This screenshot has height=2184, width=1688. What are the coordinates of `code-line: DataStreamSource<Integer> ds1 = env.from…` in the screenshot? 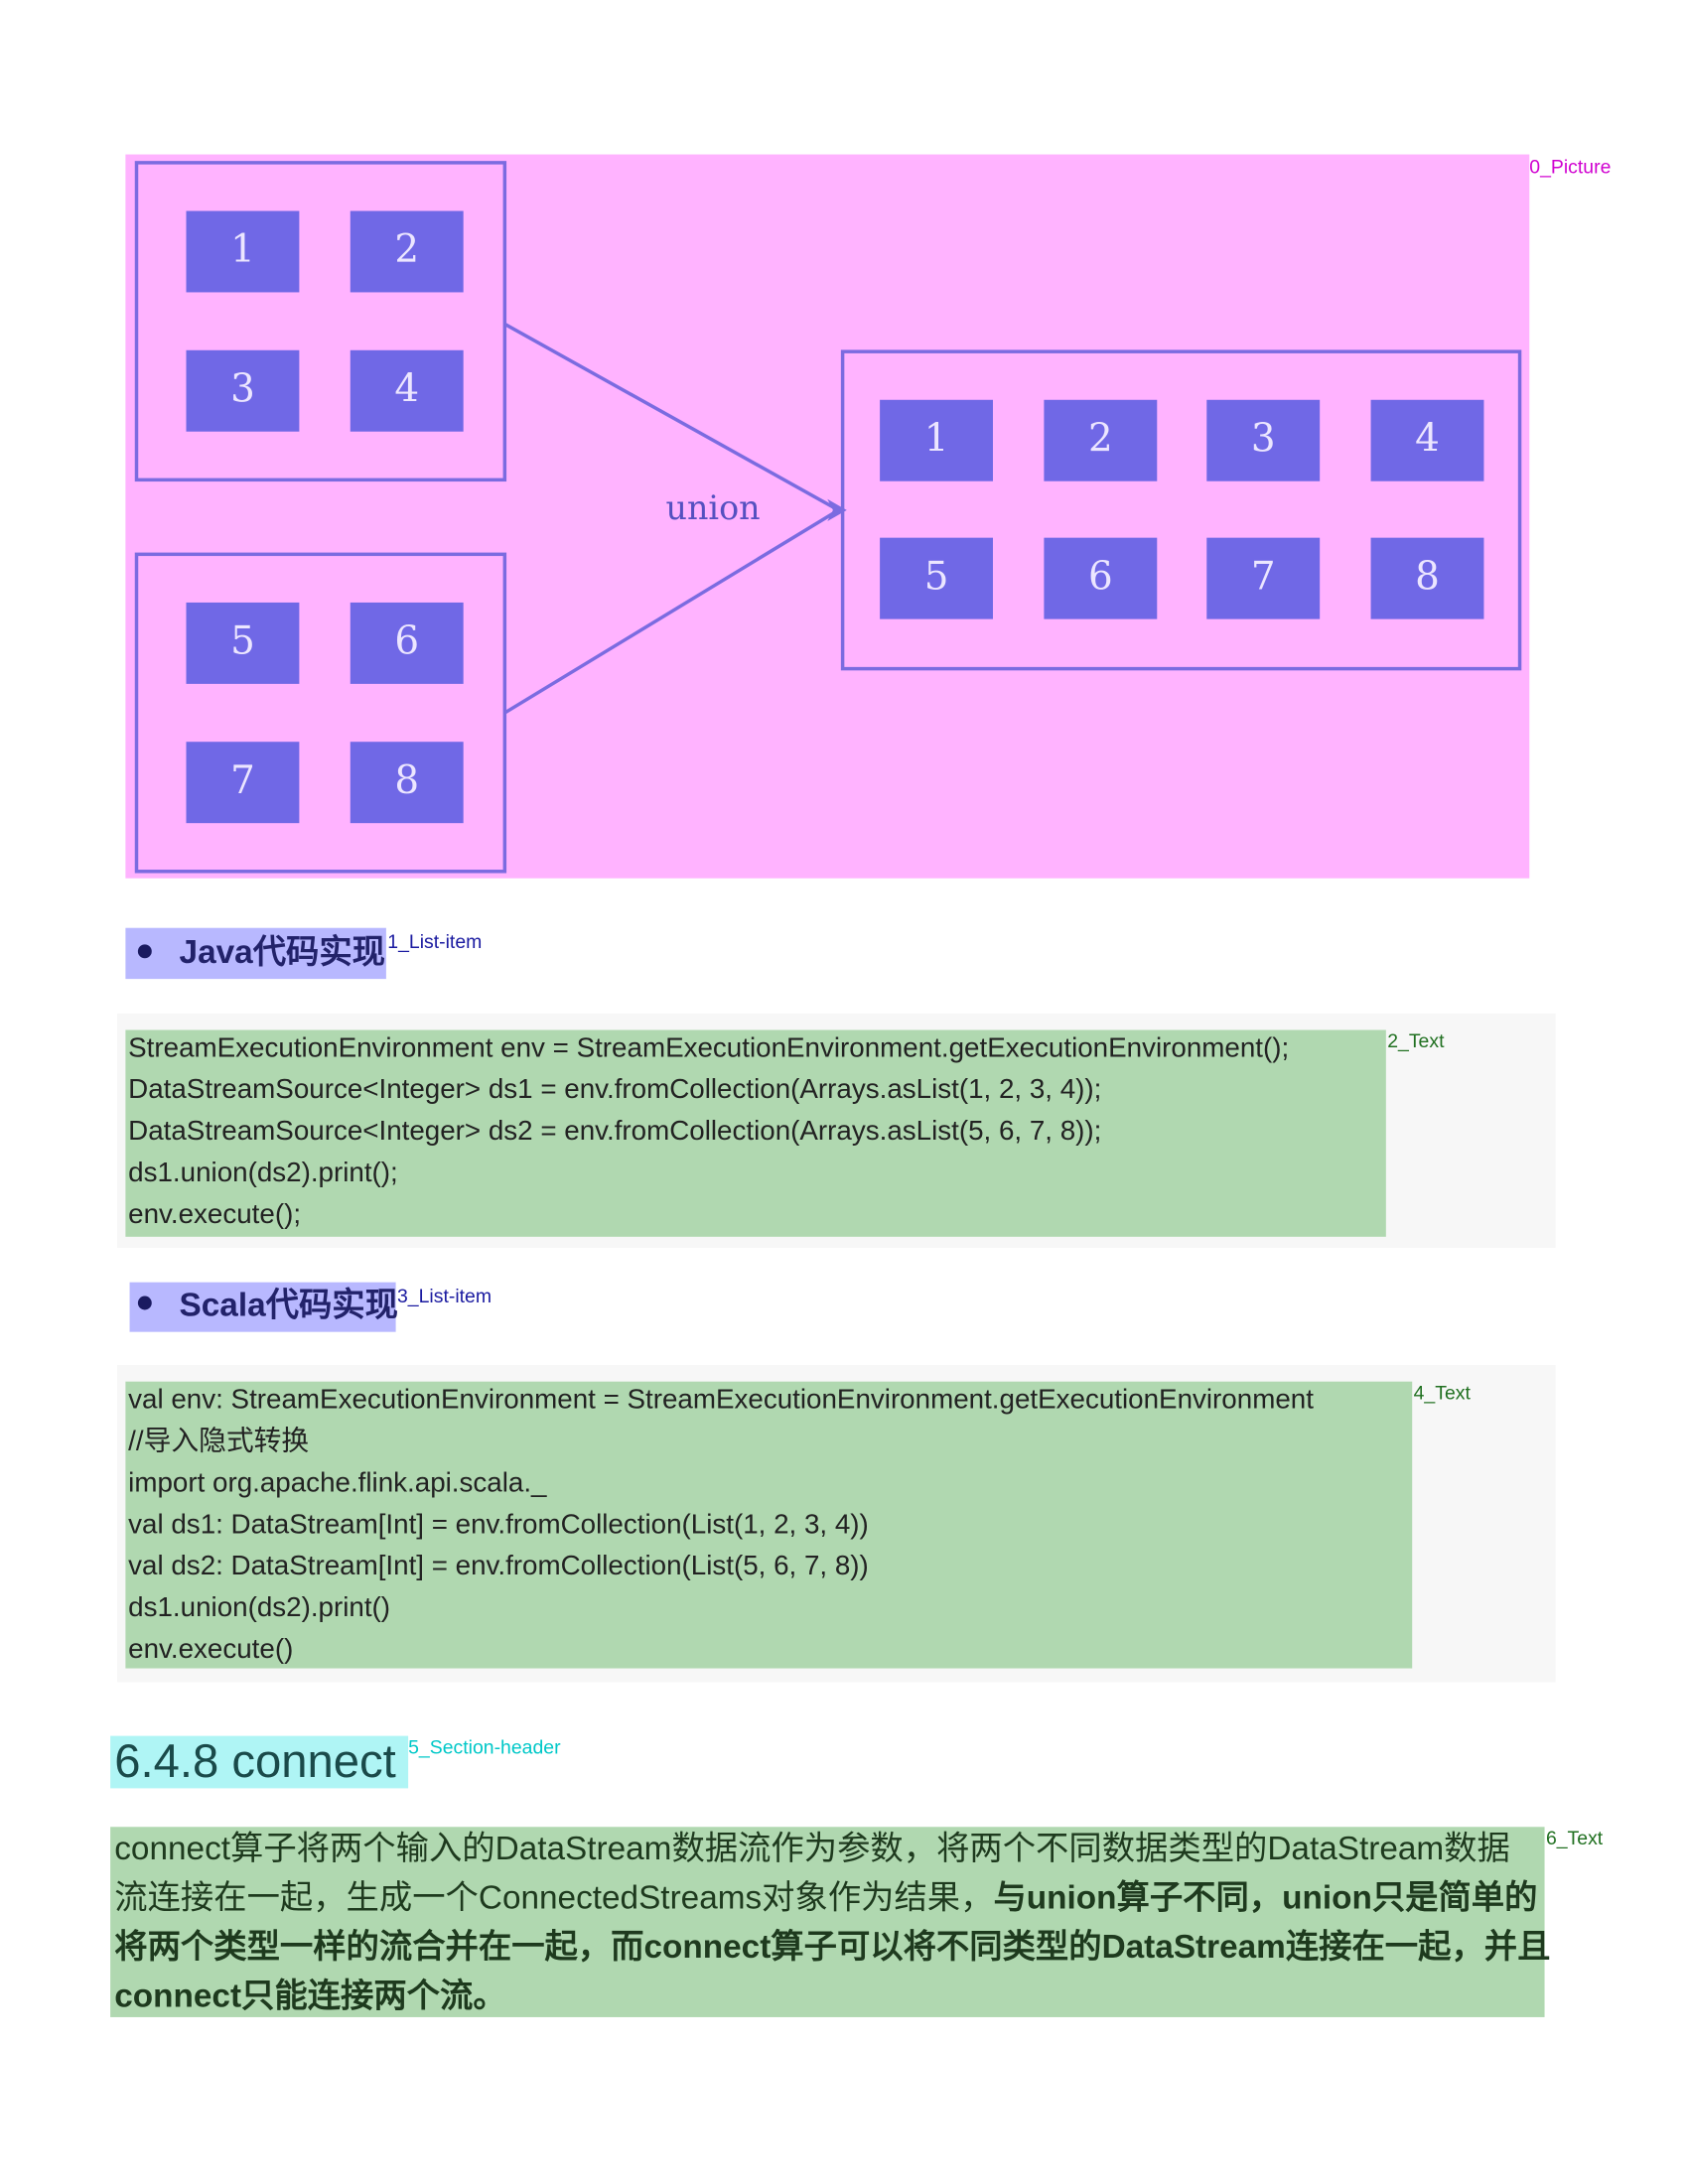 It's located at (614, 1088).